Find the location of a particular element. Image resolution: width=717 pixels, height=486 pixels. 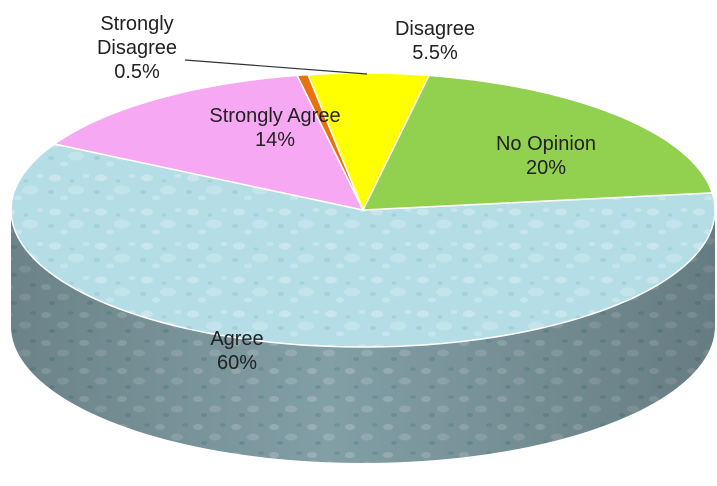

pie-slice-disagree is located at coordinates (368, 141).